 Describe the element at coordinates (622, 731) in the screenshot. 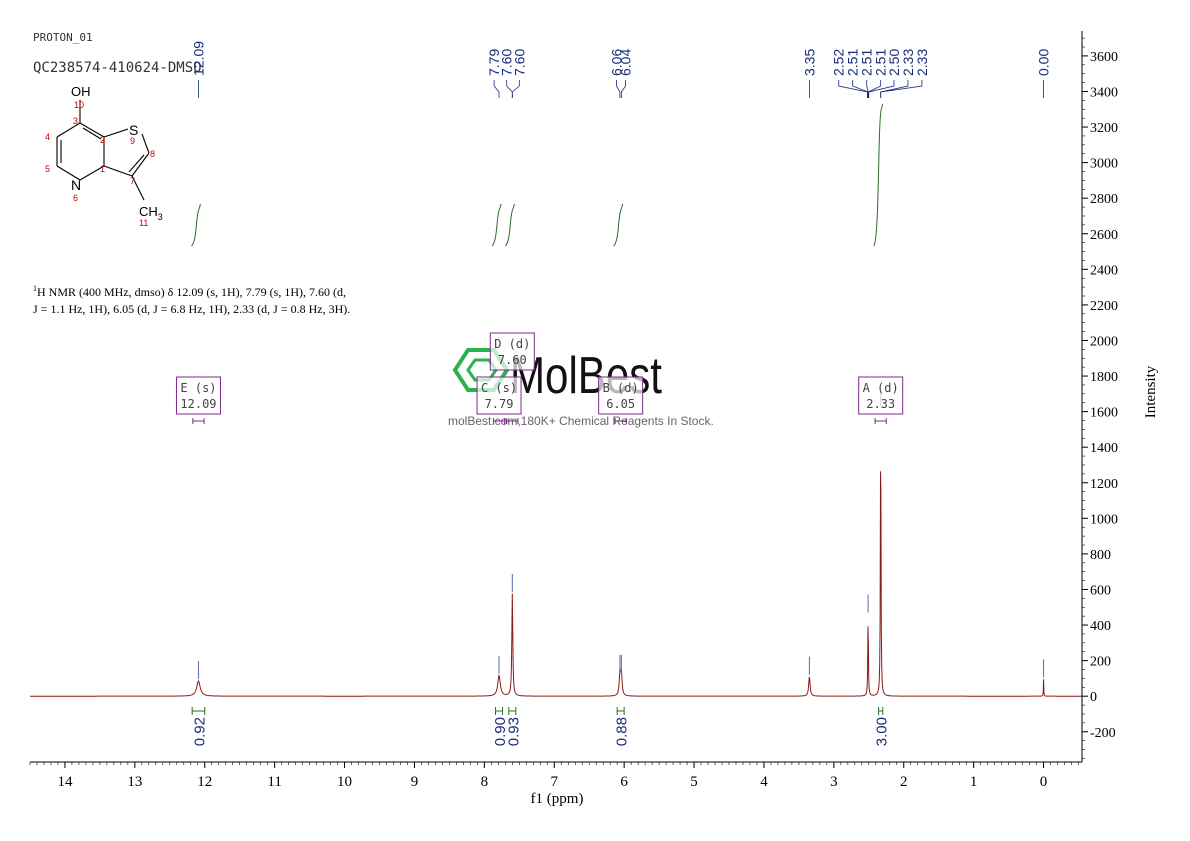

I see `integral-value: 0.88` at that location.